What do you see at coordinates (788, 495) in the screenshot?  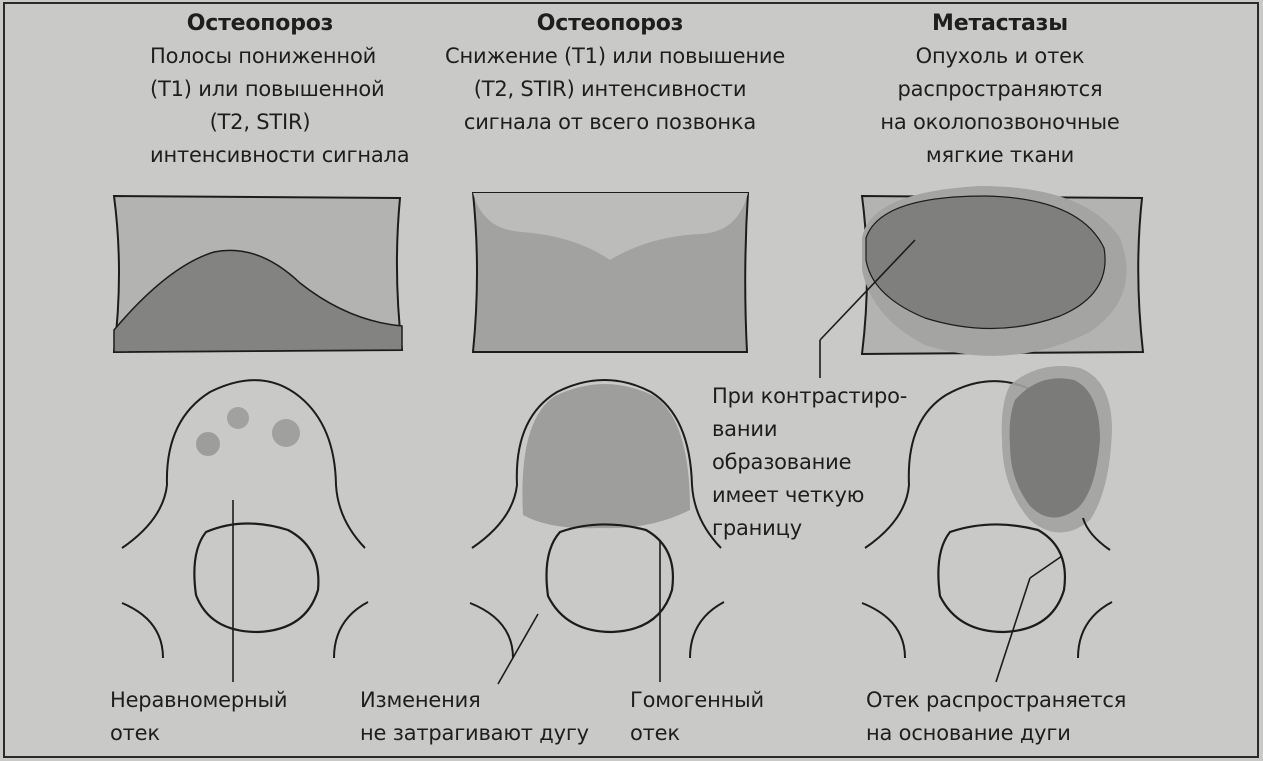 I see `callout-line: имеет четкую` at bounding box center [788, 495].